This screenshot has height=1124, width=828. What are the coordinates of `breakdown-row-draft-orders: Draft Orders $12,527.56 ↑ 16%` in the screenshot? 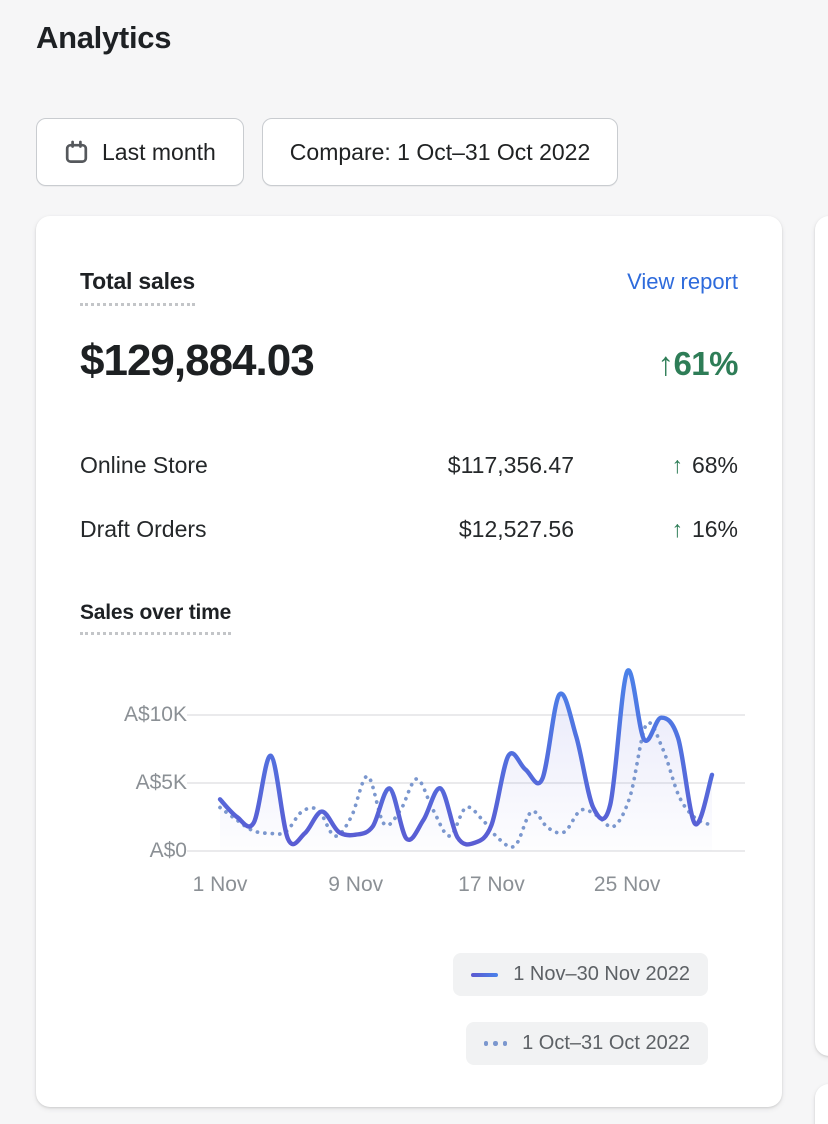 It's located at (409, 529).